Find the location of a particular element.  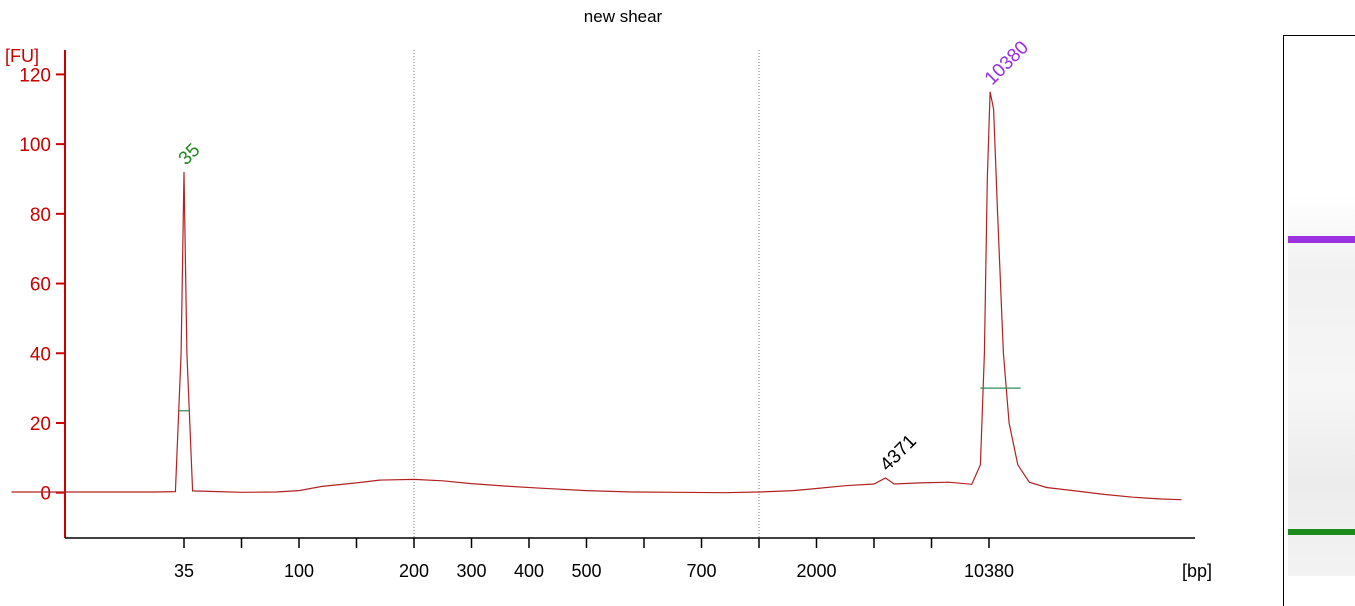

gel-lane is located at coordinates (1321, 386).